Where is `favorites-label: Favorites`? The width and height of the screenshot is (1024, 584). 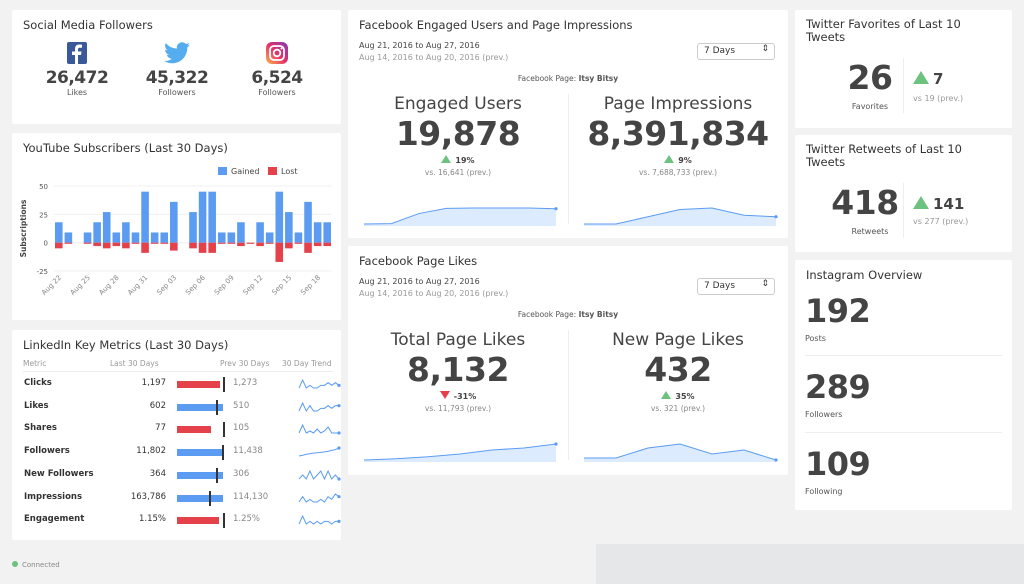
favorites-label: Favorites is located at coordinates (870, 106).